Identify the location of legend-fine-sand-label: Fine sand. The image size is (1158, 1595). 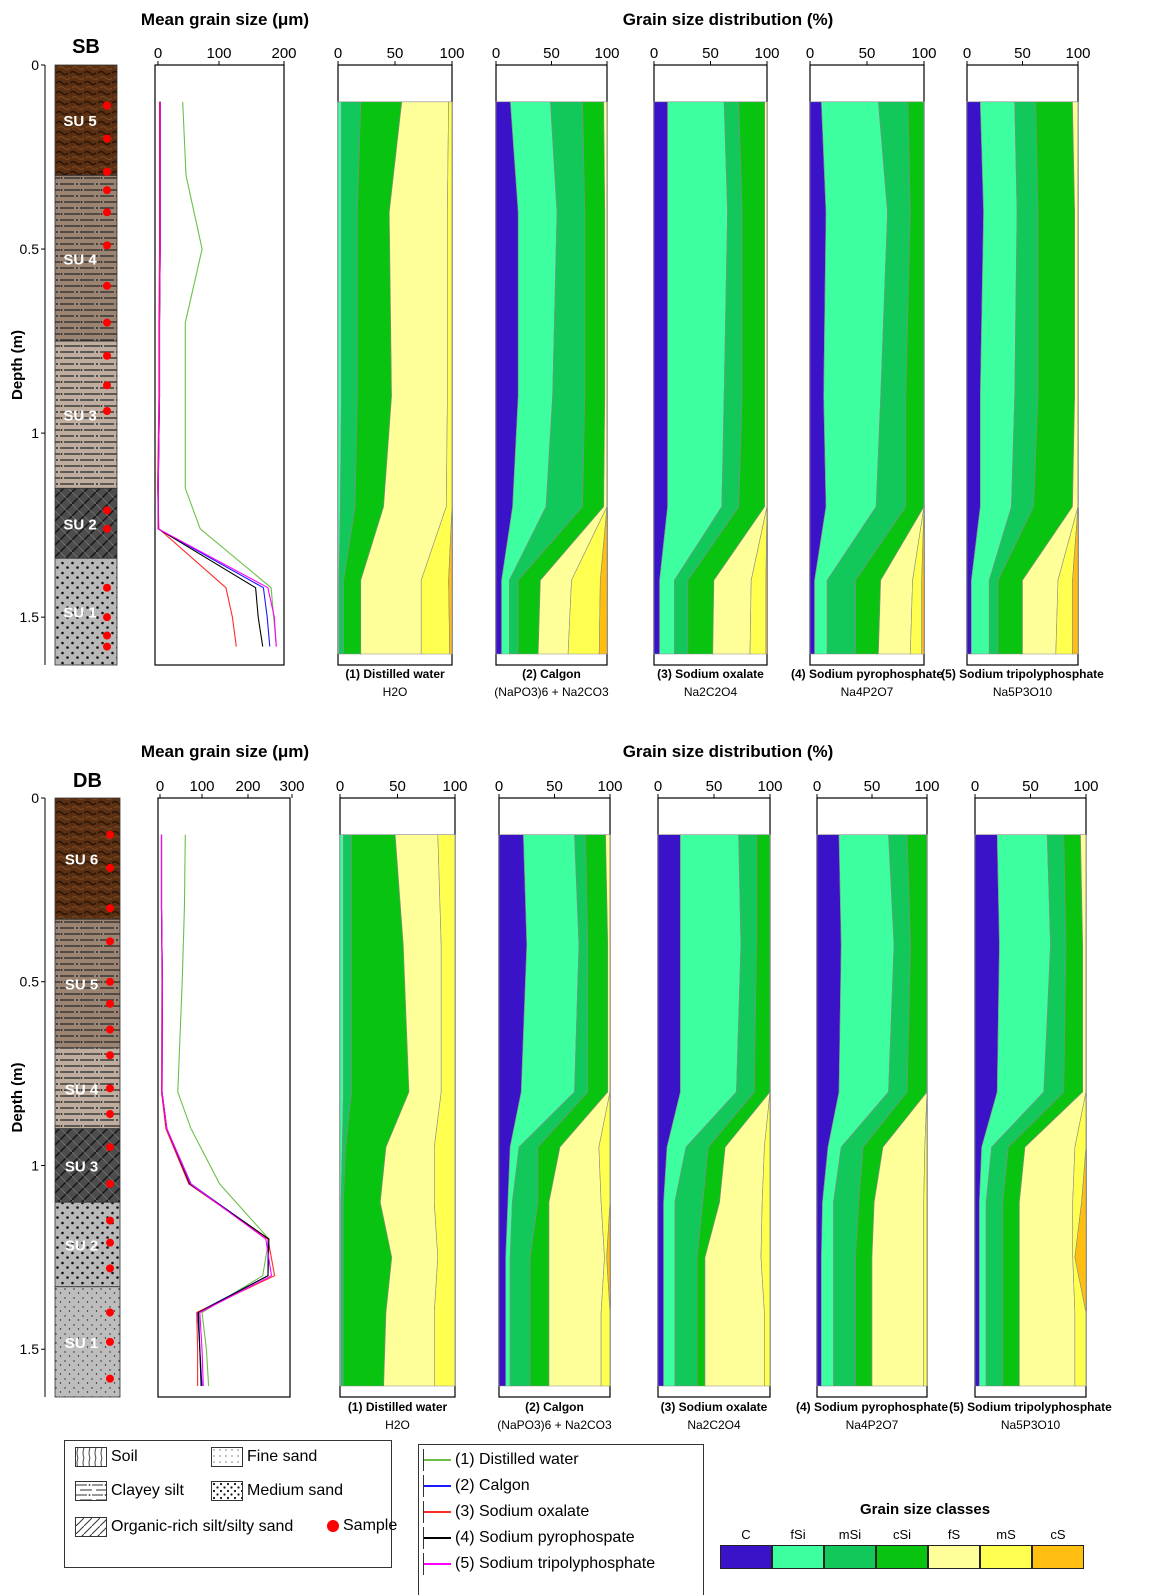
(282, 1456).